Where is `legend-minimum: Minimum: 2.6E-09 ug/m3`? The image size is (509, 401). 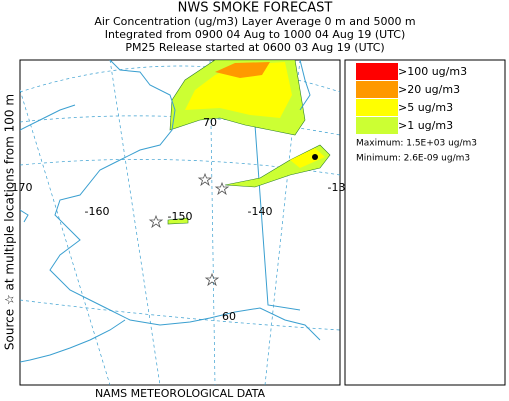 legend-minimum: Minimum: 2.6E-09 ug/m3 is located at coordinates (413, 159).